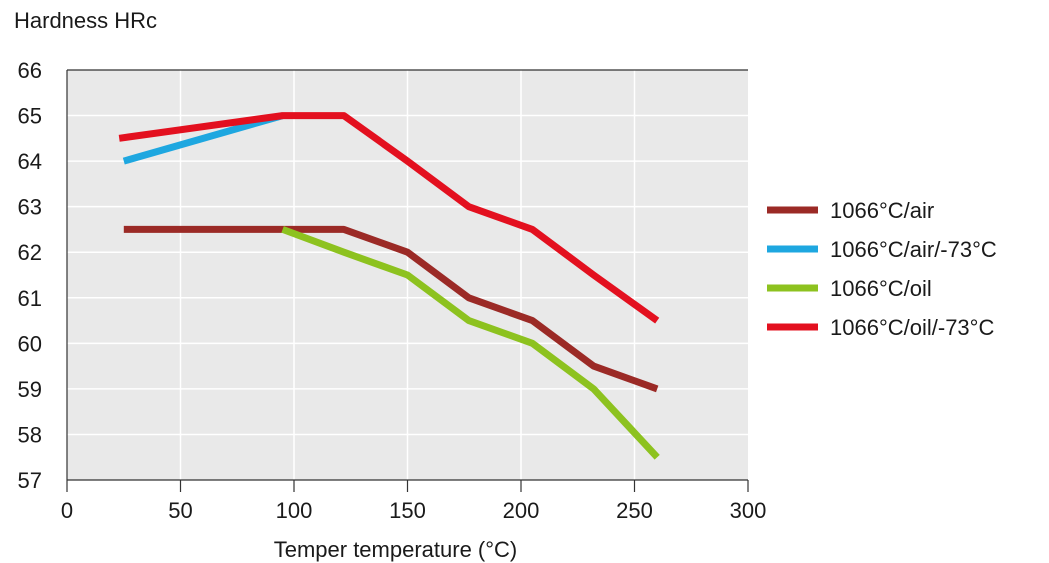 This screenshot has width=1049, height=563. What do you see at coordinates (30, 480) in the screenshot?
I see `y-tick-label: 57` at bounding box center [30, 480].